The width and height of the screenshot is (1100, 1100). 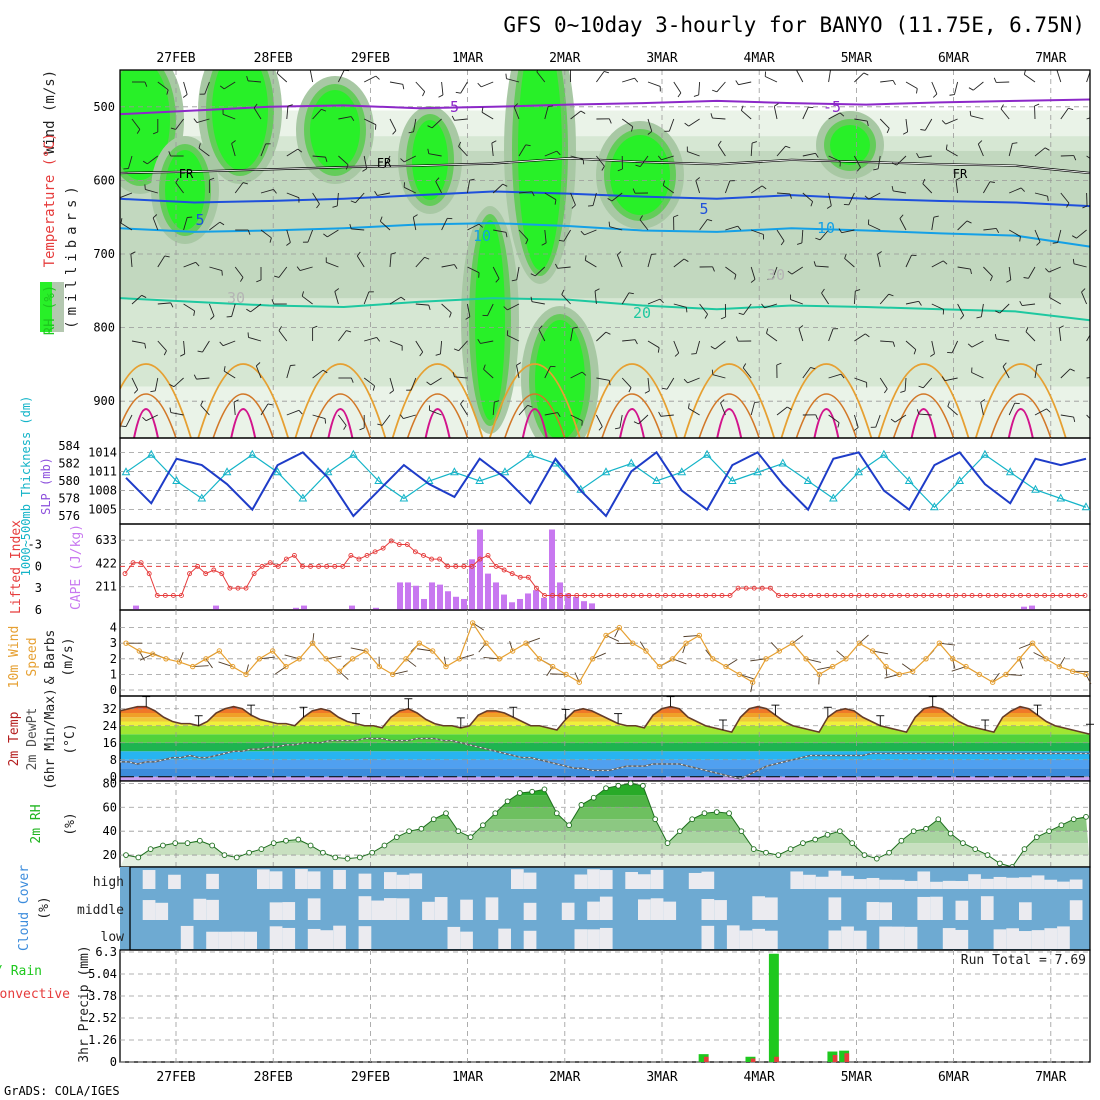 I want to click on date-label-top: 3MAR, so click(x=661, y=58).